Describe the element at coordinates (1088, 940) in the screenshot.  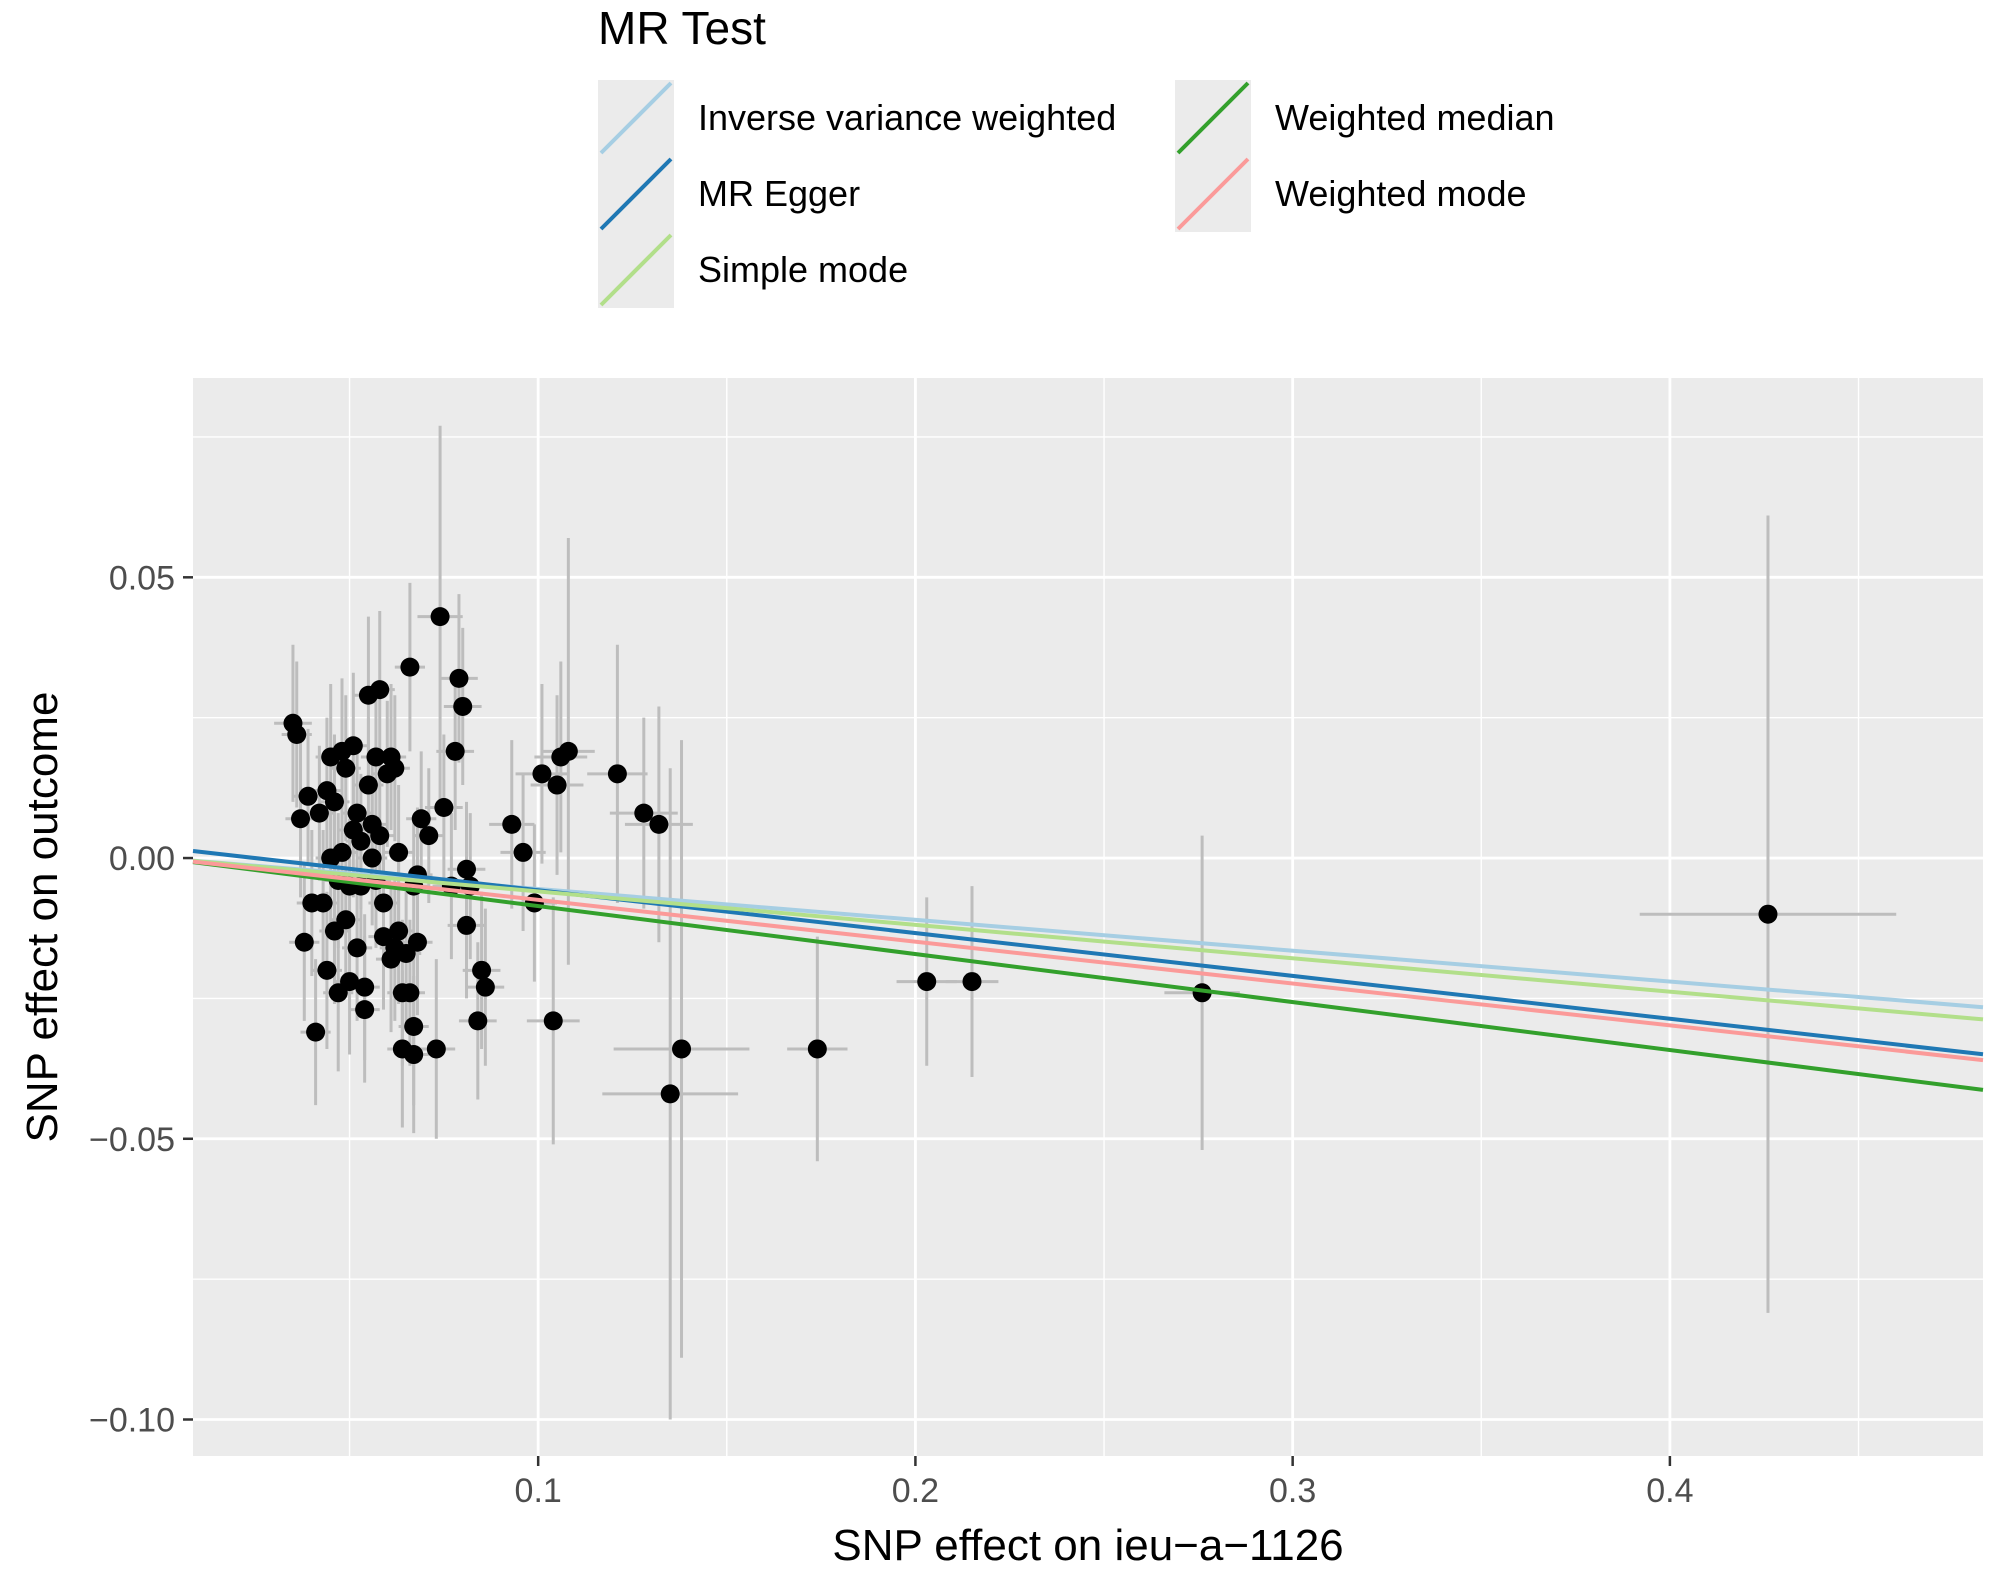
I see `regression-line-simple-mode` at that location.